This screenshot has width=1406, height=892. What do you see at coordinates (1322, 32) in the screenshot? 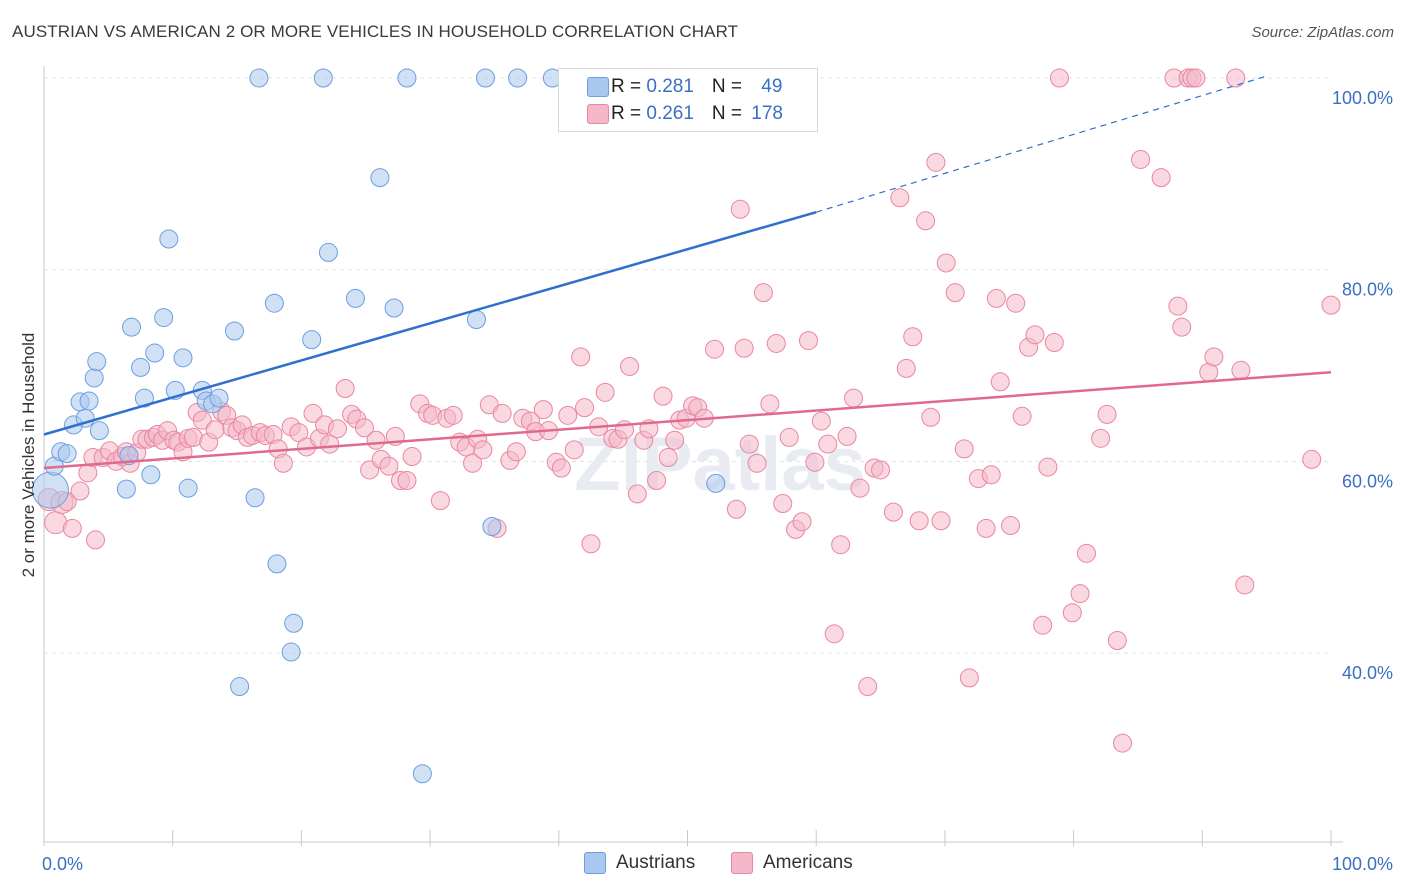
I see `source-label: Source: ZipAtlas.com` at bounding box center [1322, 32].